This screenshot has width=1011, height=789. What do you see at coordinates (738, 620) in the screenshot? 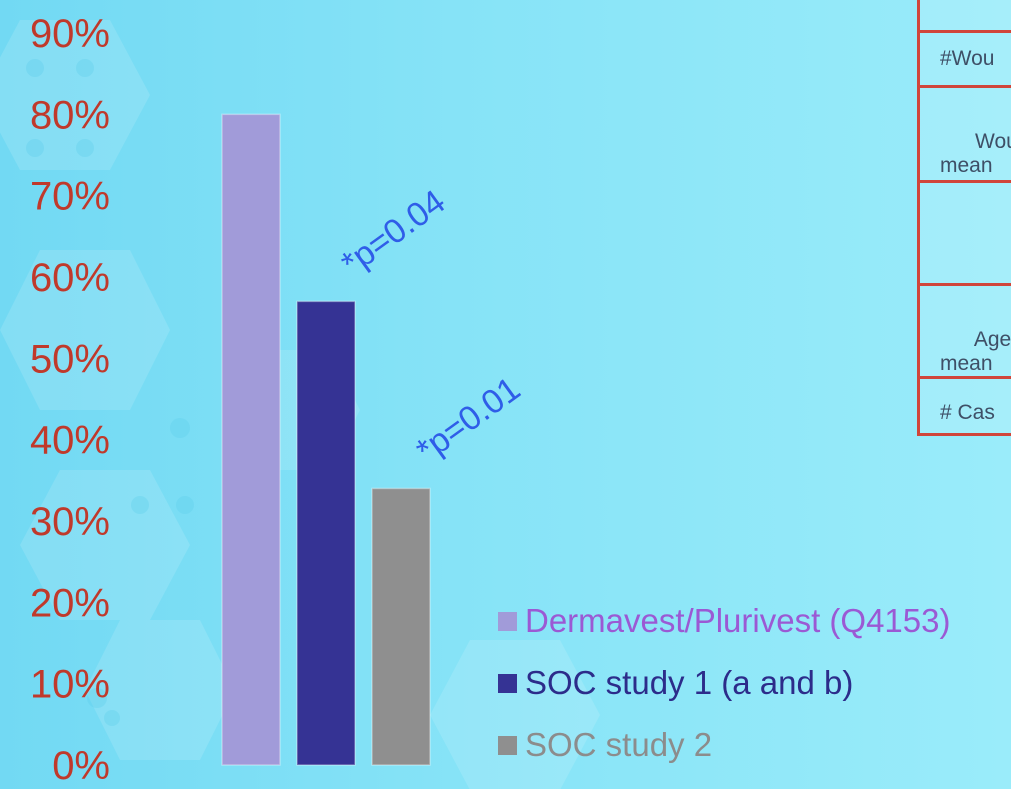
I see `legend-label: Dermavest/Plurivest (Q4153)` at bounding box center [738, 620].